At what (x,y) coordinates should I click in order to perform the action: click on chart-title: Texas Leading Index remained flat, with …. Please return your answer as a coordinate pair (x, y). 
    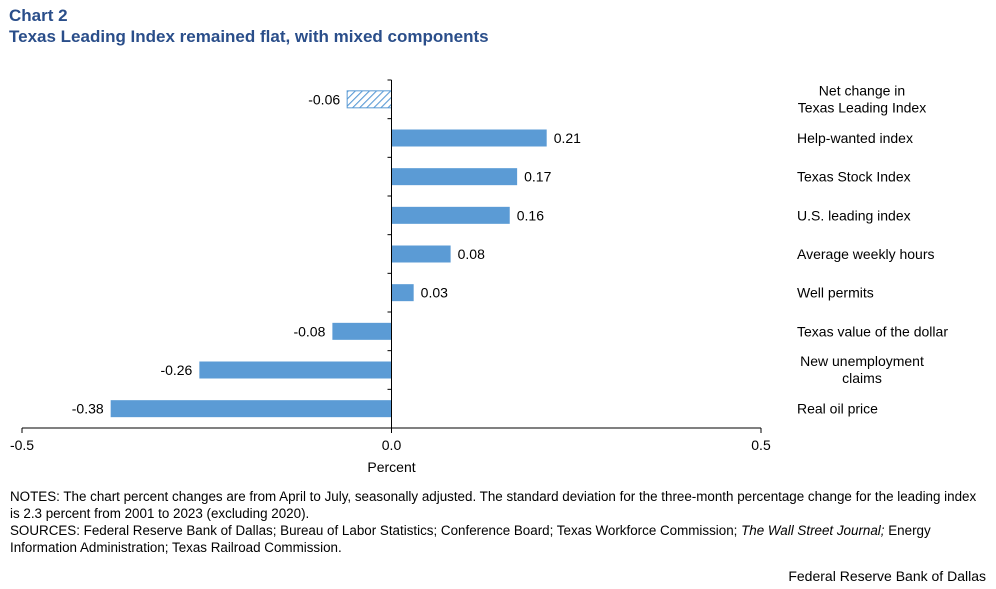
    Looking at the image, I should click on (249, 36).